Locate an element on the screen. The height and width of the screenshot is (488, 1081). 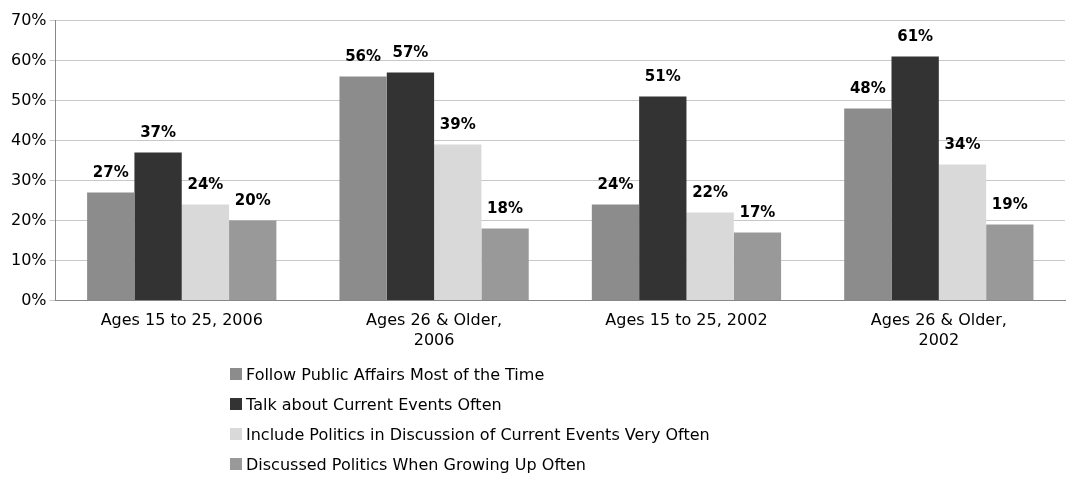
y-tick-label: 70% is located at coordinates (29, 19).